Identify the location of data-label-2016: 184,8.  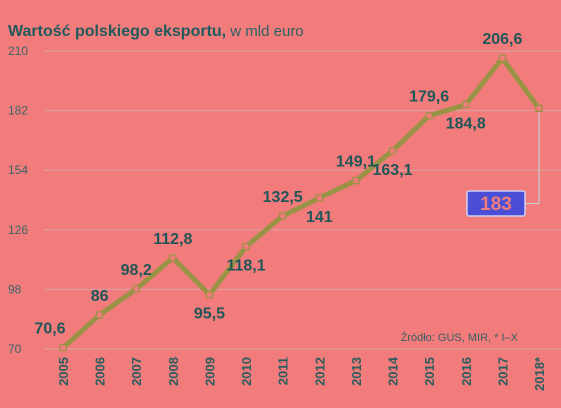
(466, 124).